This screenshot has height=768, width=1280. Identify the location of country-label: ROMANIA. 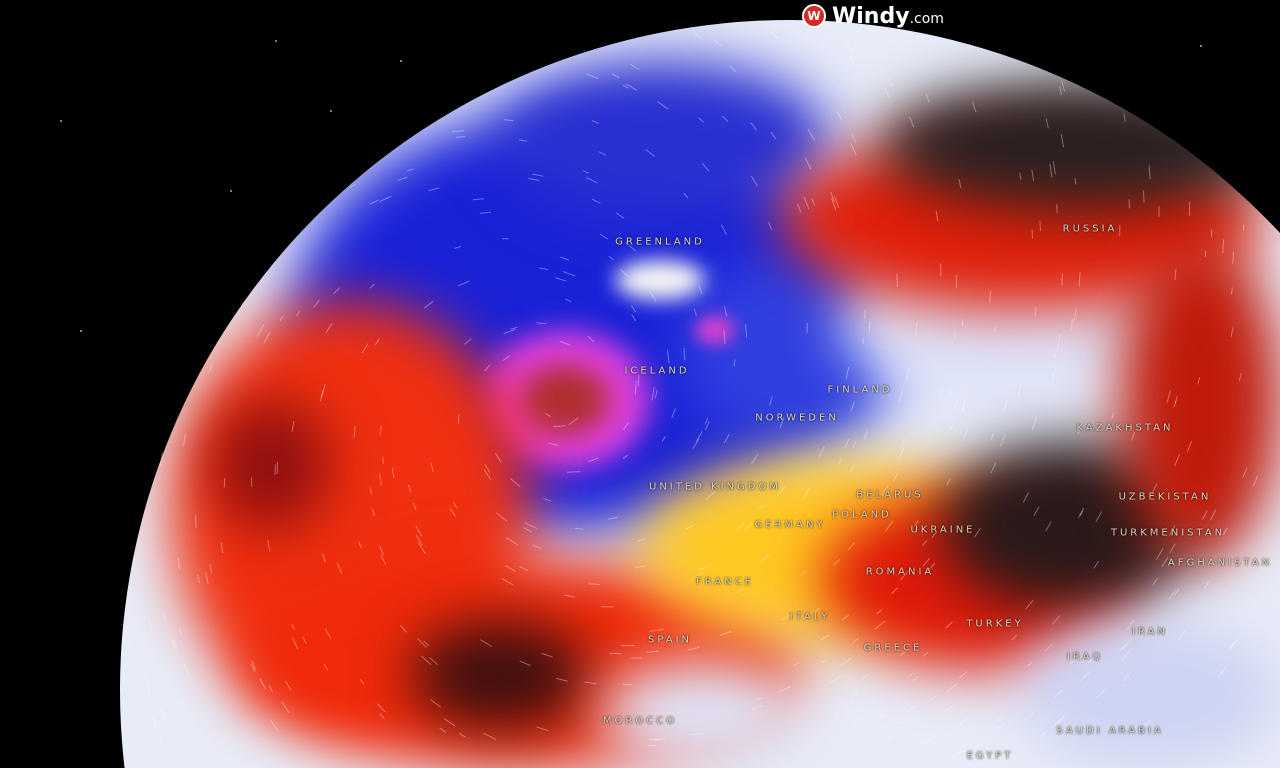
(900, 572).